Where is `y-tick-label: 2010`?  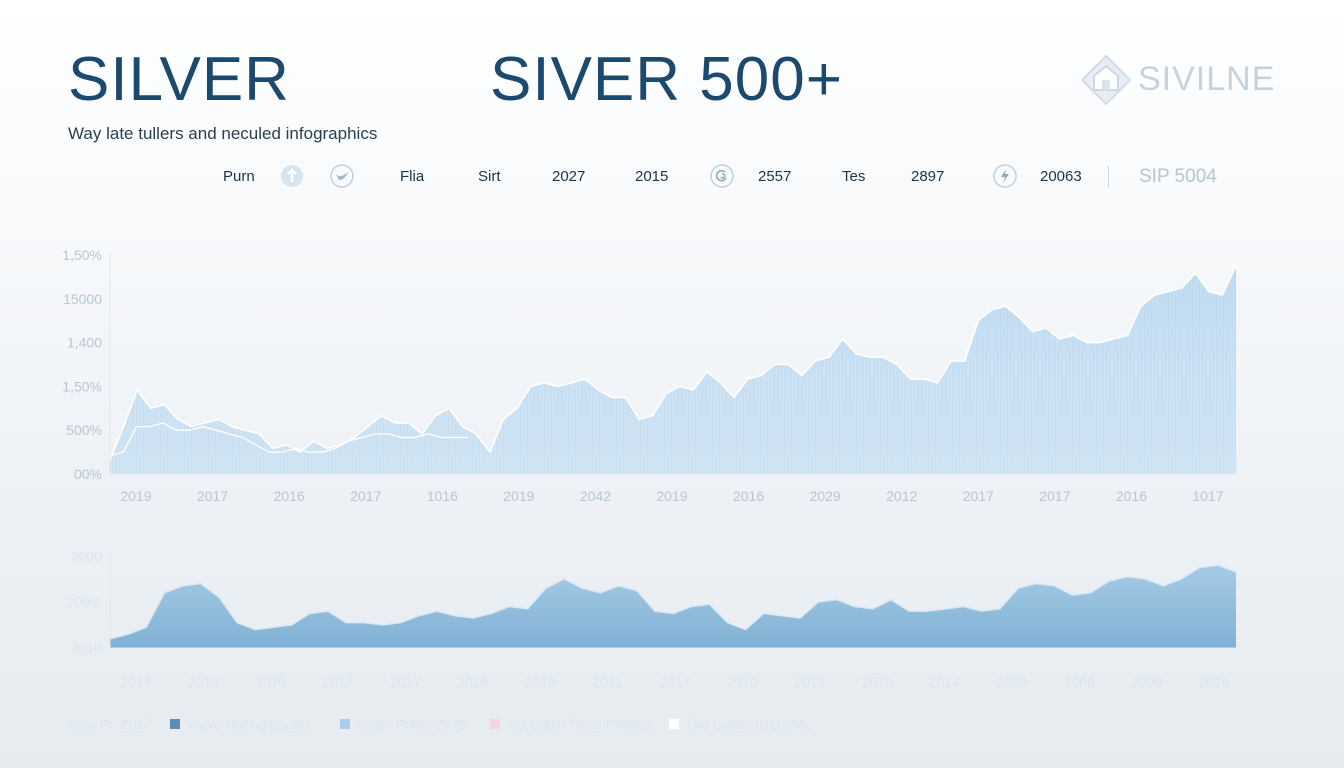 y-tick-label: 2010 is located at coordinates (86, 648).